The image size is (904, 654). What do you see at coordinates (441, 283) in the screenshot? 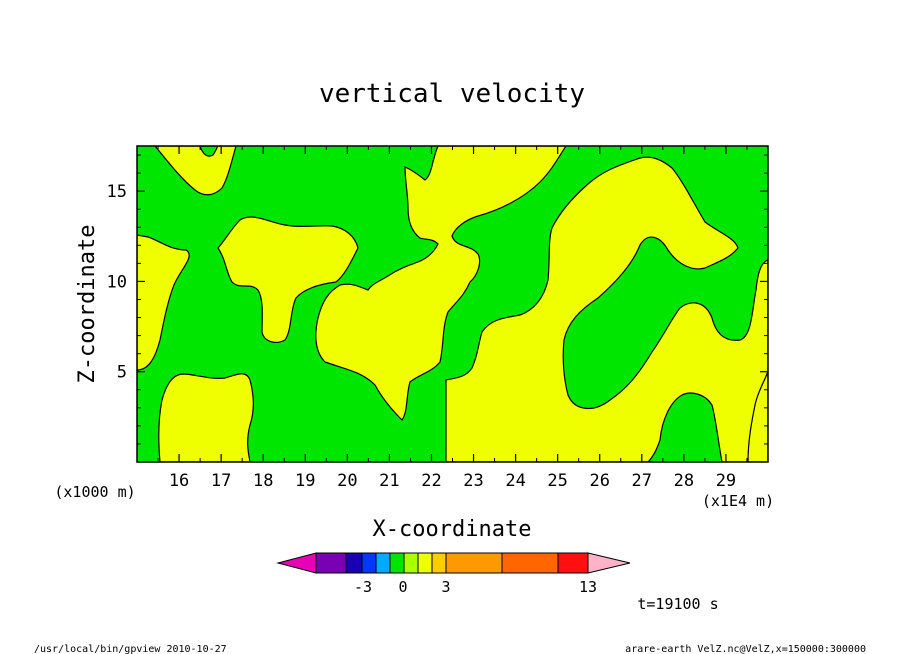
I see `region-center` at bounding box center [441, 283].